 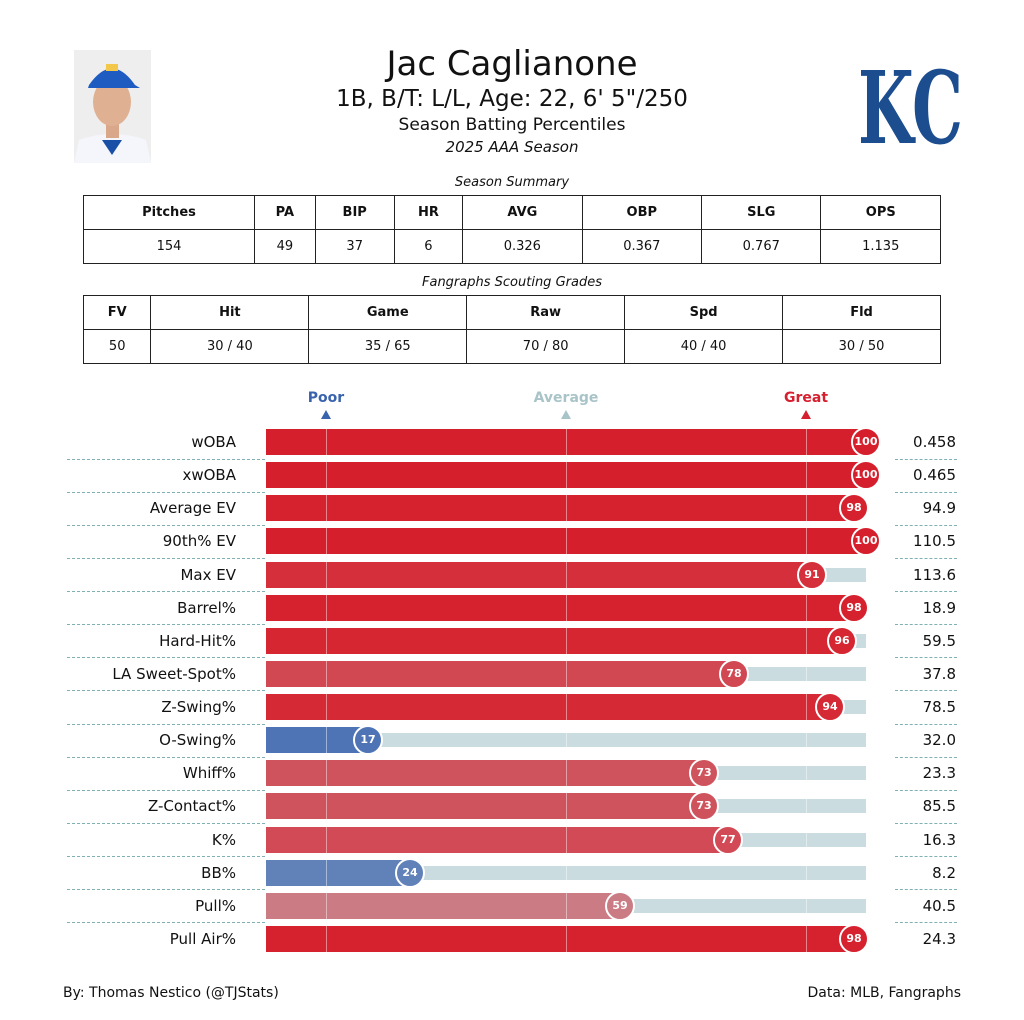 I want to click on percentile-badge: 24, so click(x=410, y=872).